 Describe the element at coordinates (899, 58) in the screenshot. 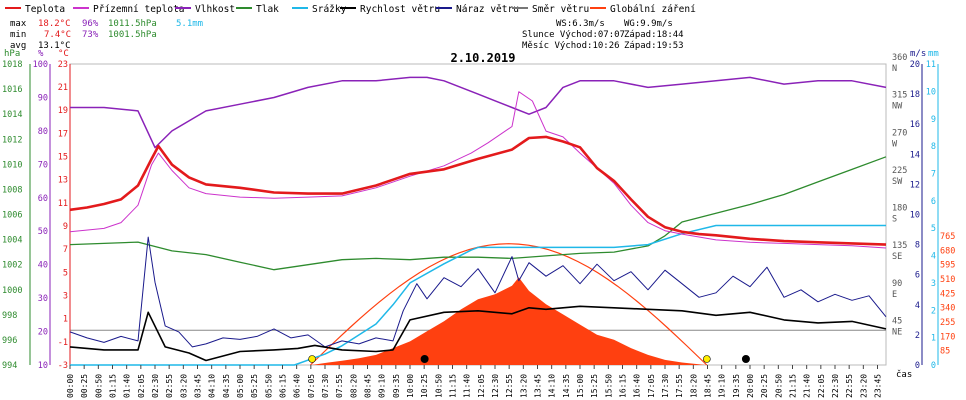

I see `dir-tick: 360` at that location.